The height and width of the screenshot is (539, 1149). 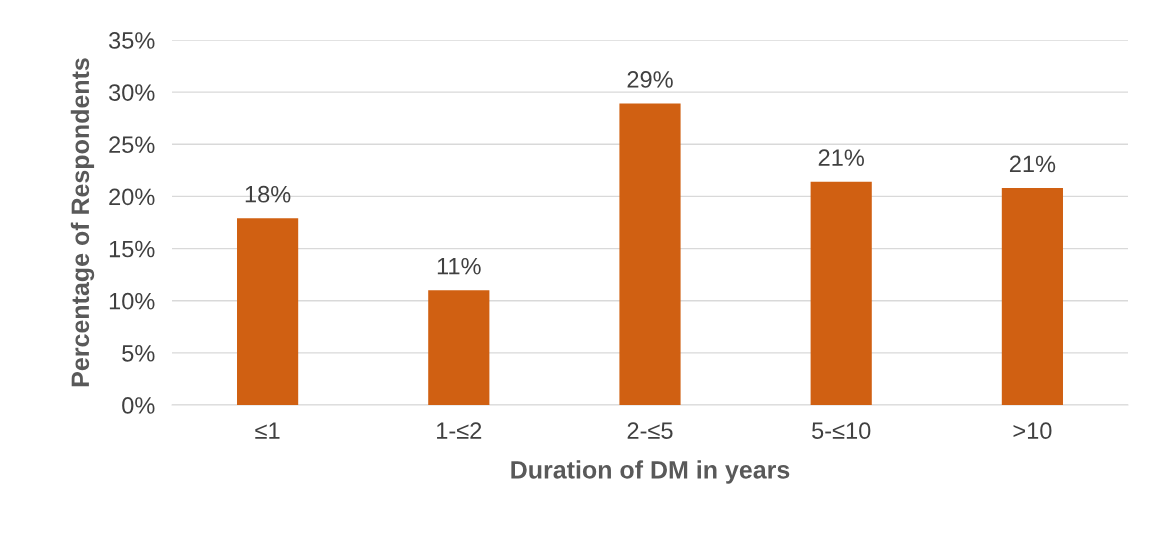 I want to click on y-tick-label: 5%, so click(x=138, y=353).